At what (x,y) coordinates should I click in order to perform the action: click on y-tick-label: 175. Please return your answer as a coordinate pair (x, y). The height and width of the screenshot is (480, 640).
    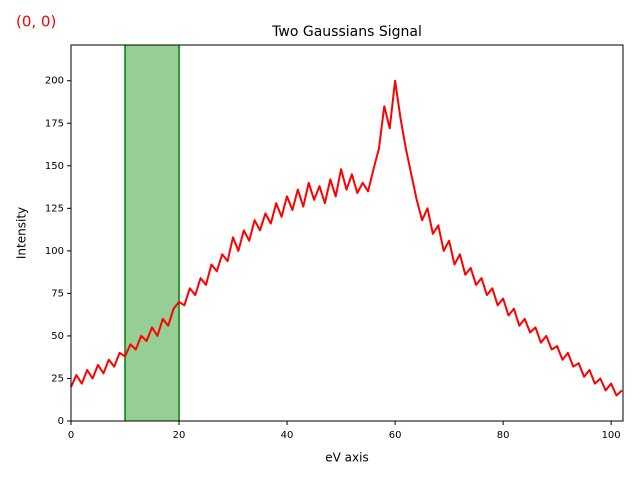
    Looking at the image, I should click on (54, 123).